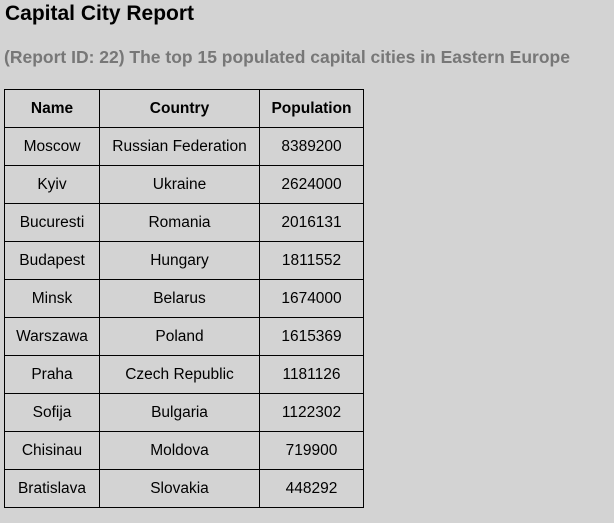 Image resolution: width=614 pixels, height=523 pixels. Describe the element at coordinates (52, 374) in the screenshot. I see `cell-name: Praha` at that location.